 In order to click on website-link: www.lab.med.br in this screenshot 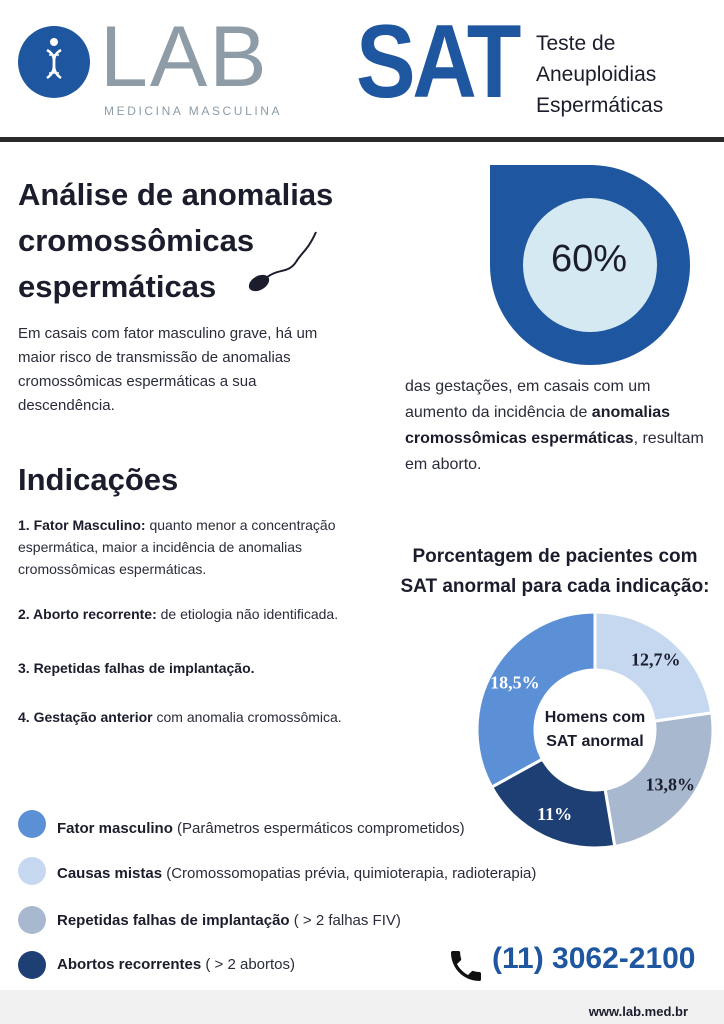, I will do `click(638, 1011)`.